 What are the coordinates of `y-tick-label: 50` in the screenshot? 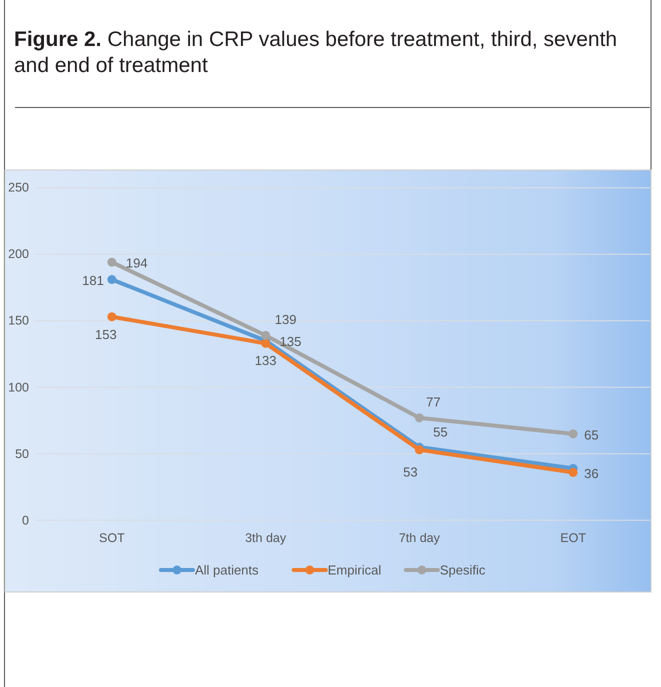 It's located at (22, 453).